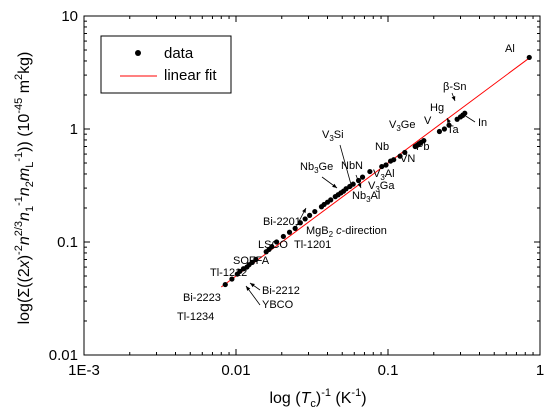 This screenshot has height=414, width=550. Describe the element at coordinates (482, 123) in the screenshot. I see `annotation-label: In` at that location.